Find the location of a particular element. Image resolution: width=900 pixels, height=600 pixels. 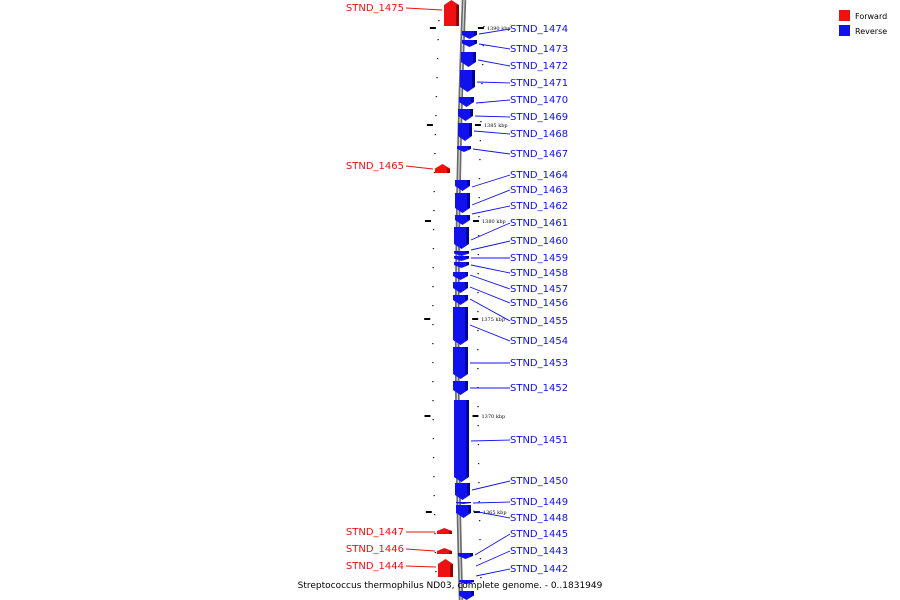

gene-label-stnd-1444: STND_1444 is located at coordinates (375, 566).